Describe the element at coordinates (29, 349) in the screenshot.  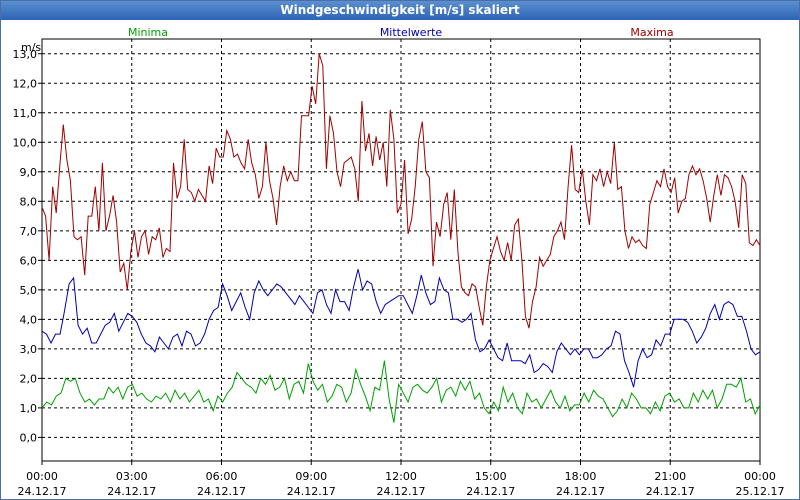
I see `y-tick-label: 3,0` at that location.